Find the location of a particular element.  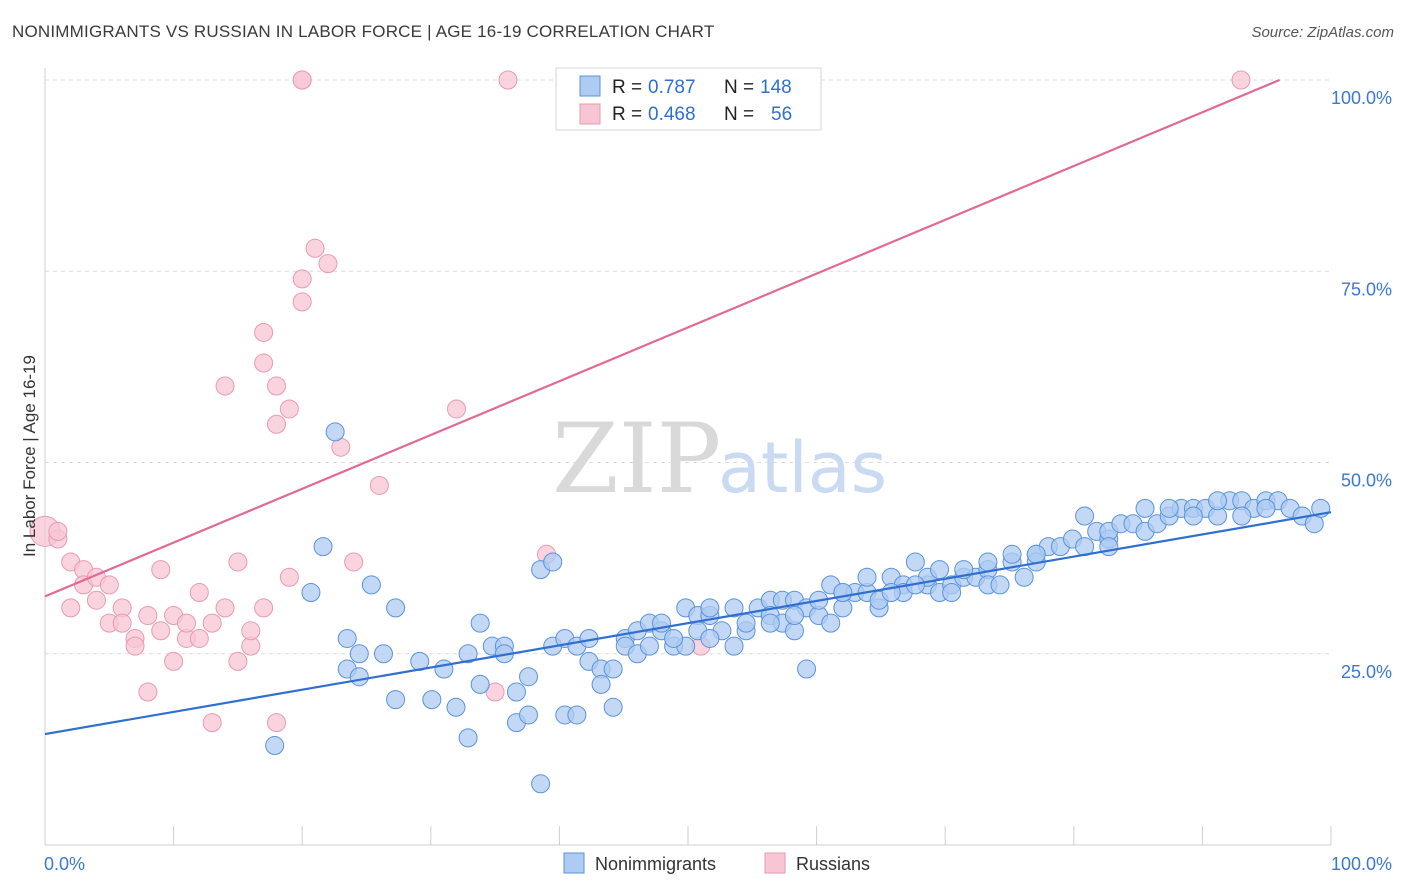

legend-label-nonimmigrants: Nonimmigrants is located at coordinates (655, 864).